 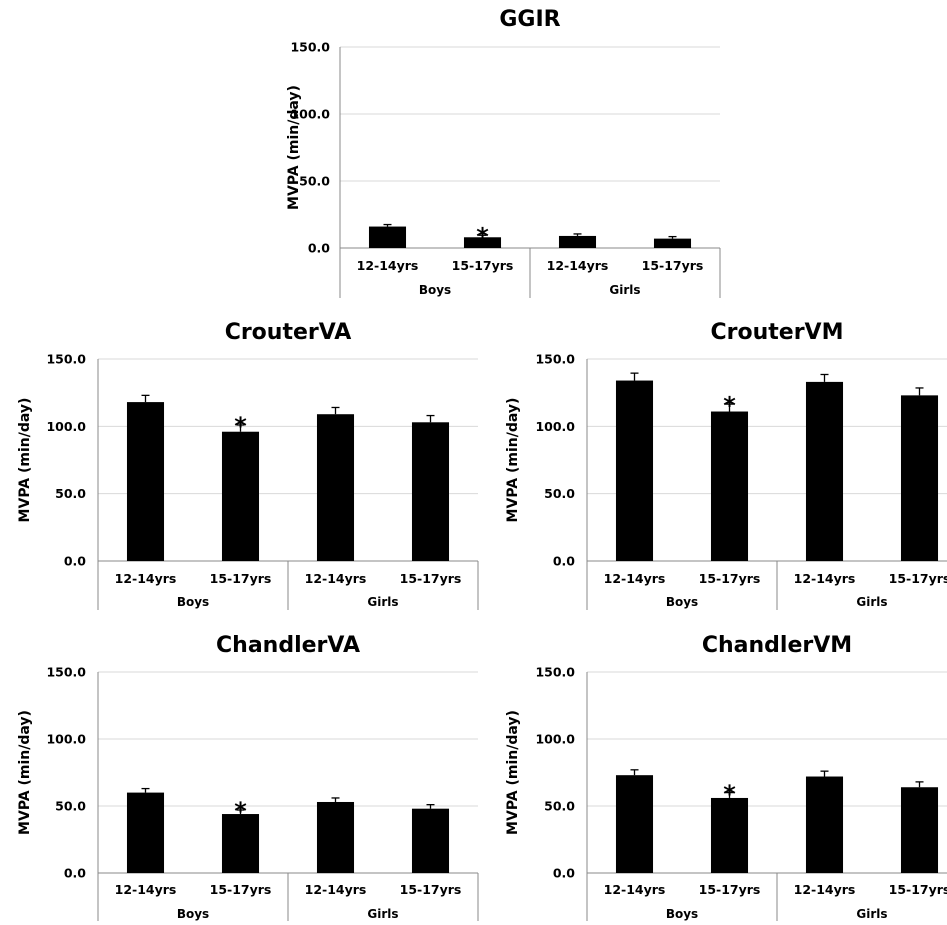 I want to click on chart-title: ChandlerVM, so click(x=777, y=645).